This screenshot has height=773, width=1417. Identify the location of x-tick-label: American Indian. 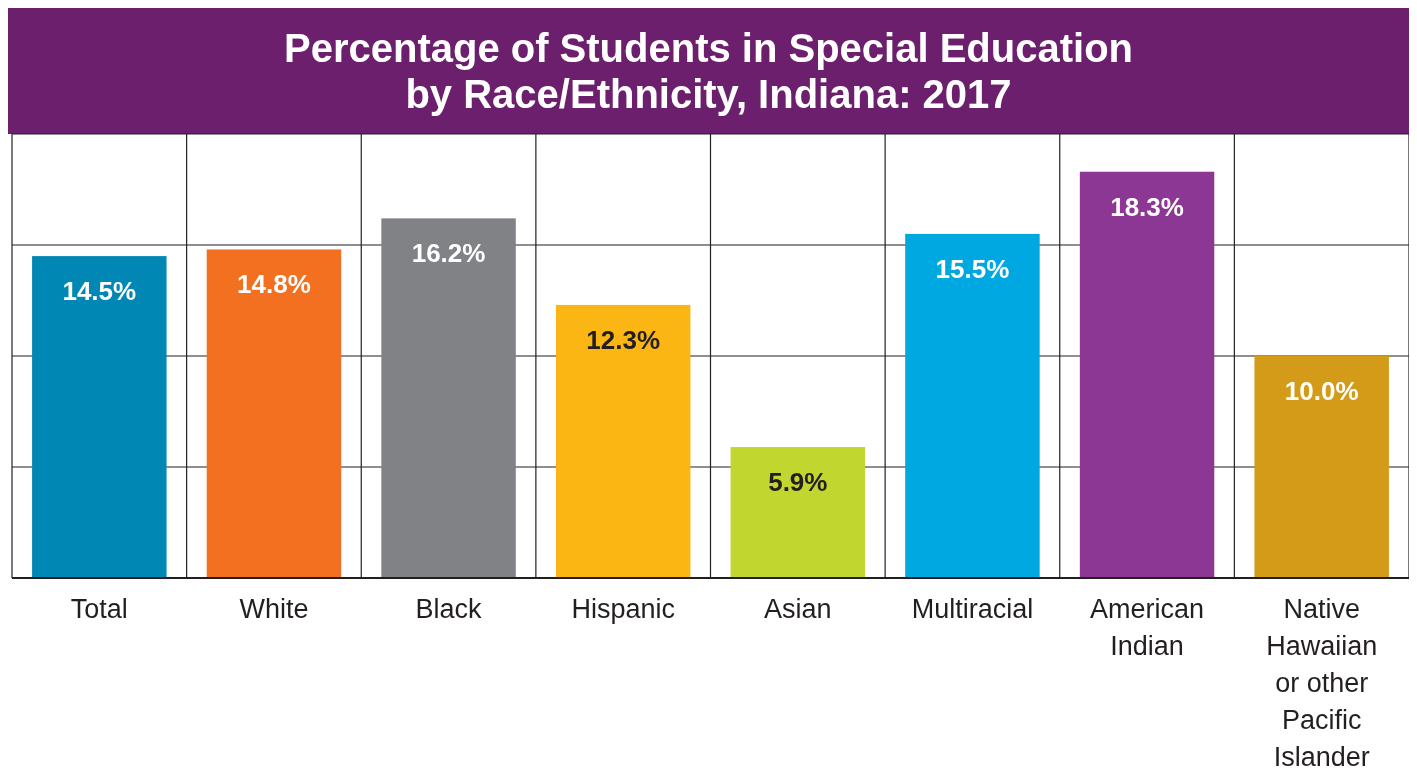
(1147, 627).